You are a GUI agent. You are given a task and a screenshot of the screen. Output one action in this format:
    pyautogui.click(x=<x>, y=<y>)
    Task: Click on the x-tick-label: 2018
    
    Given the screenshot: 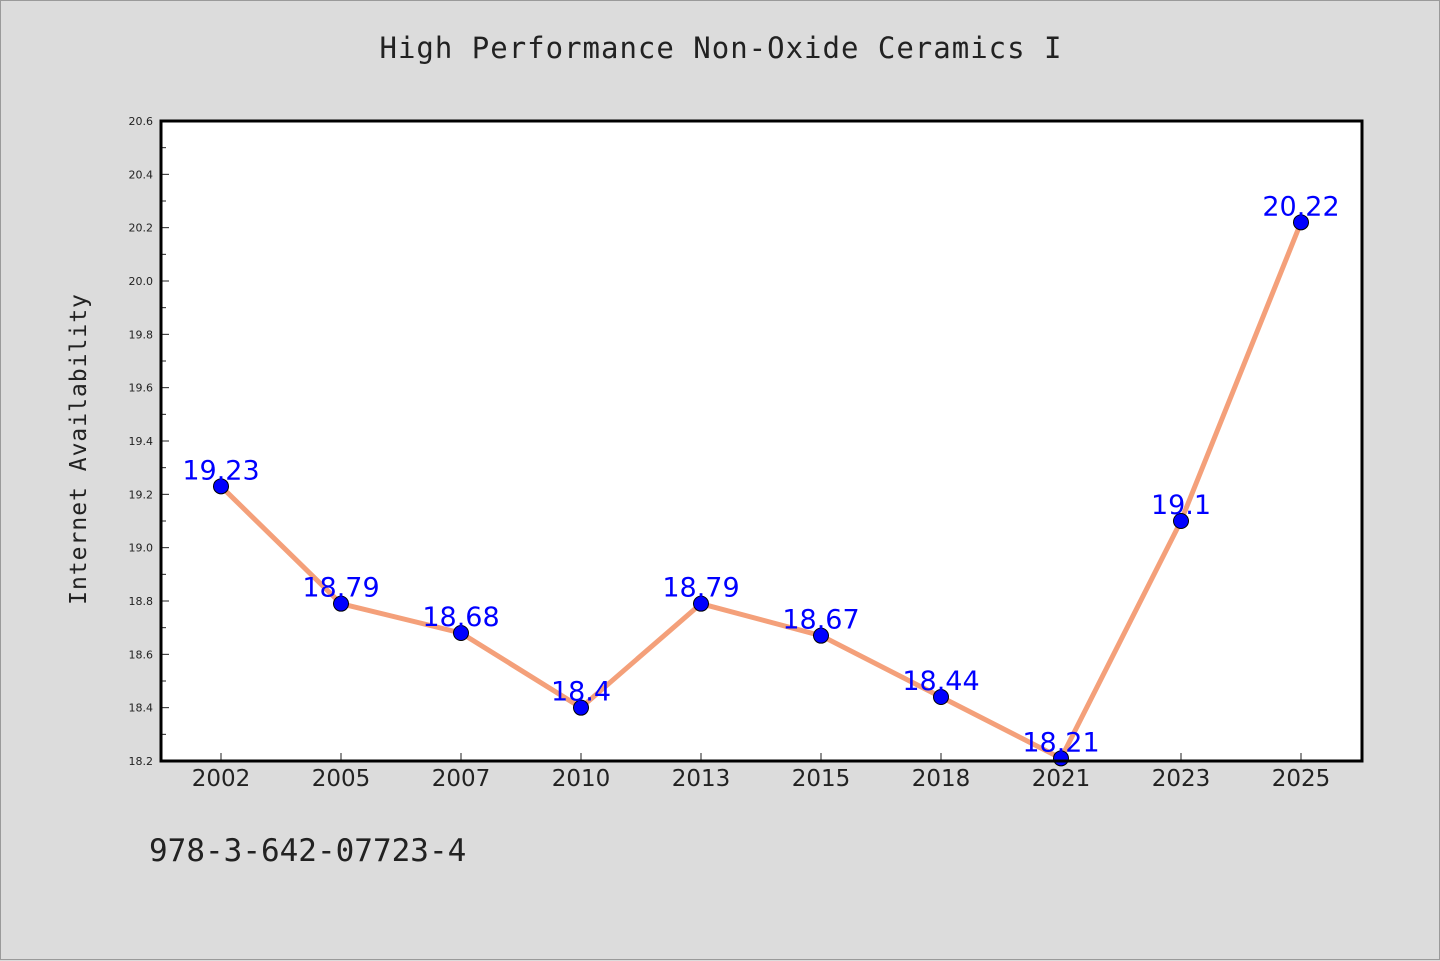 What is the action you would take?
    pyautogui.click(x=941, y=779)
    